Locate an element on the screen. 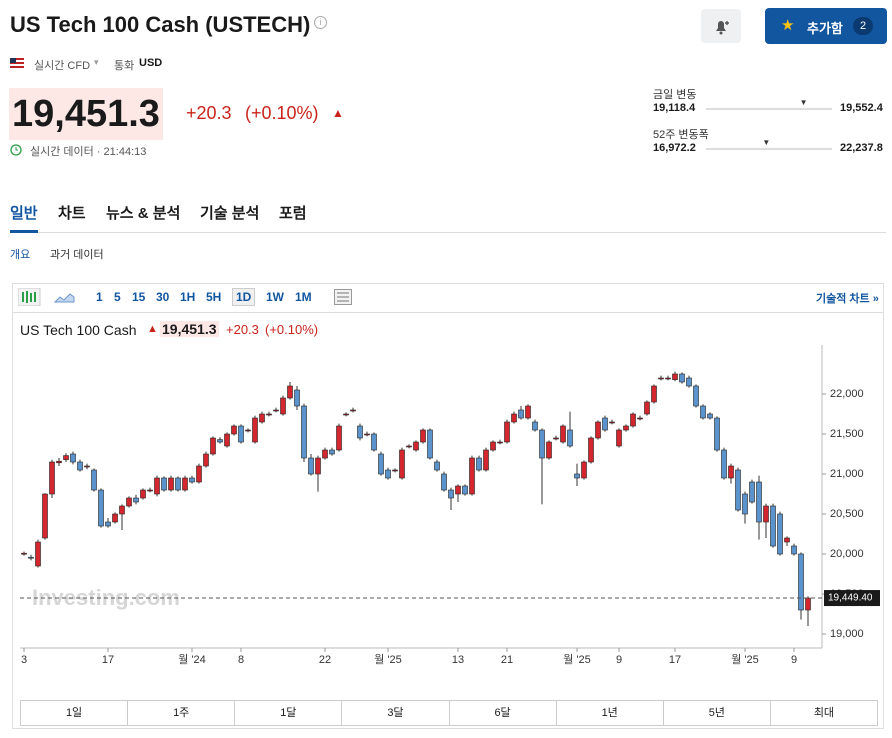 The image size is (892, 738). period-button: 3달 is located at coordinates (394, 713).